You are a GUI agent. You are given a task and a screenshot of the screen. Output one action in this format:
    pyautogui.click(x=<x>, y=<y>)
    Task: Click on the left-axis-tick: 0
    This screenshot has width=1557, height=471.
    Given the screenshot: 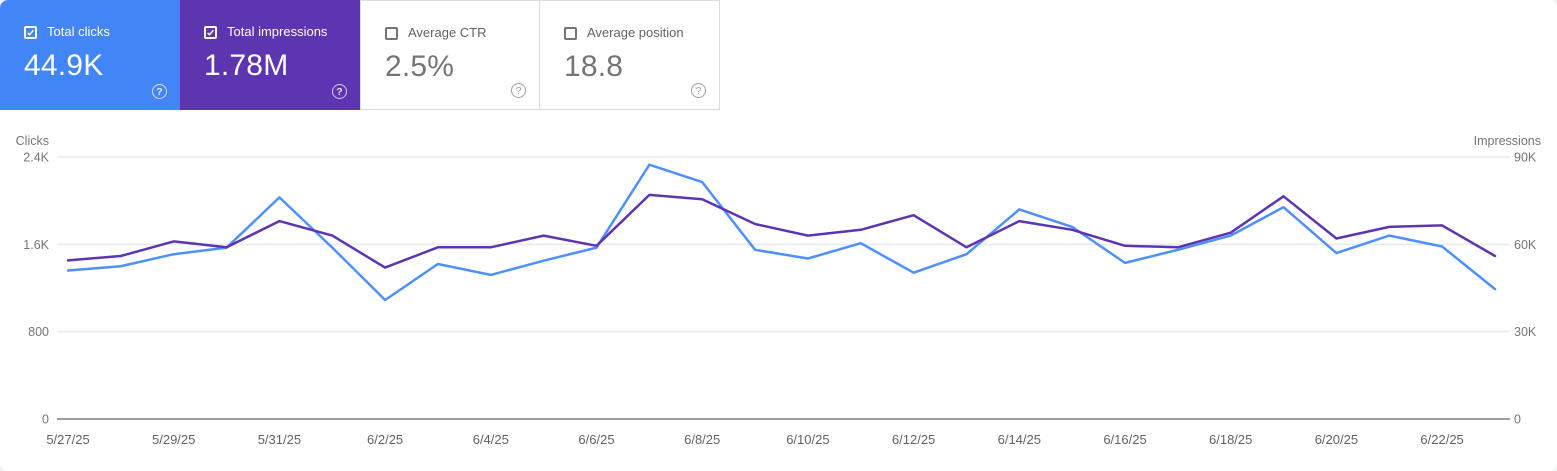 What is the action you would take?
    pyautogui.click(x=45, y=420)
    